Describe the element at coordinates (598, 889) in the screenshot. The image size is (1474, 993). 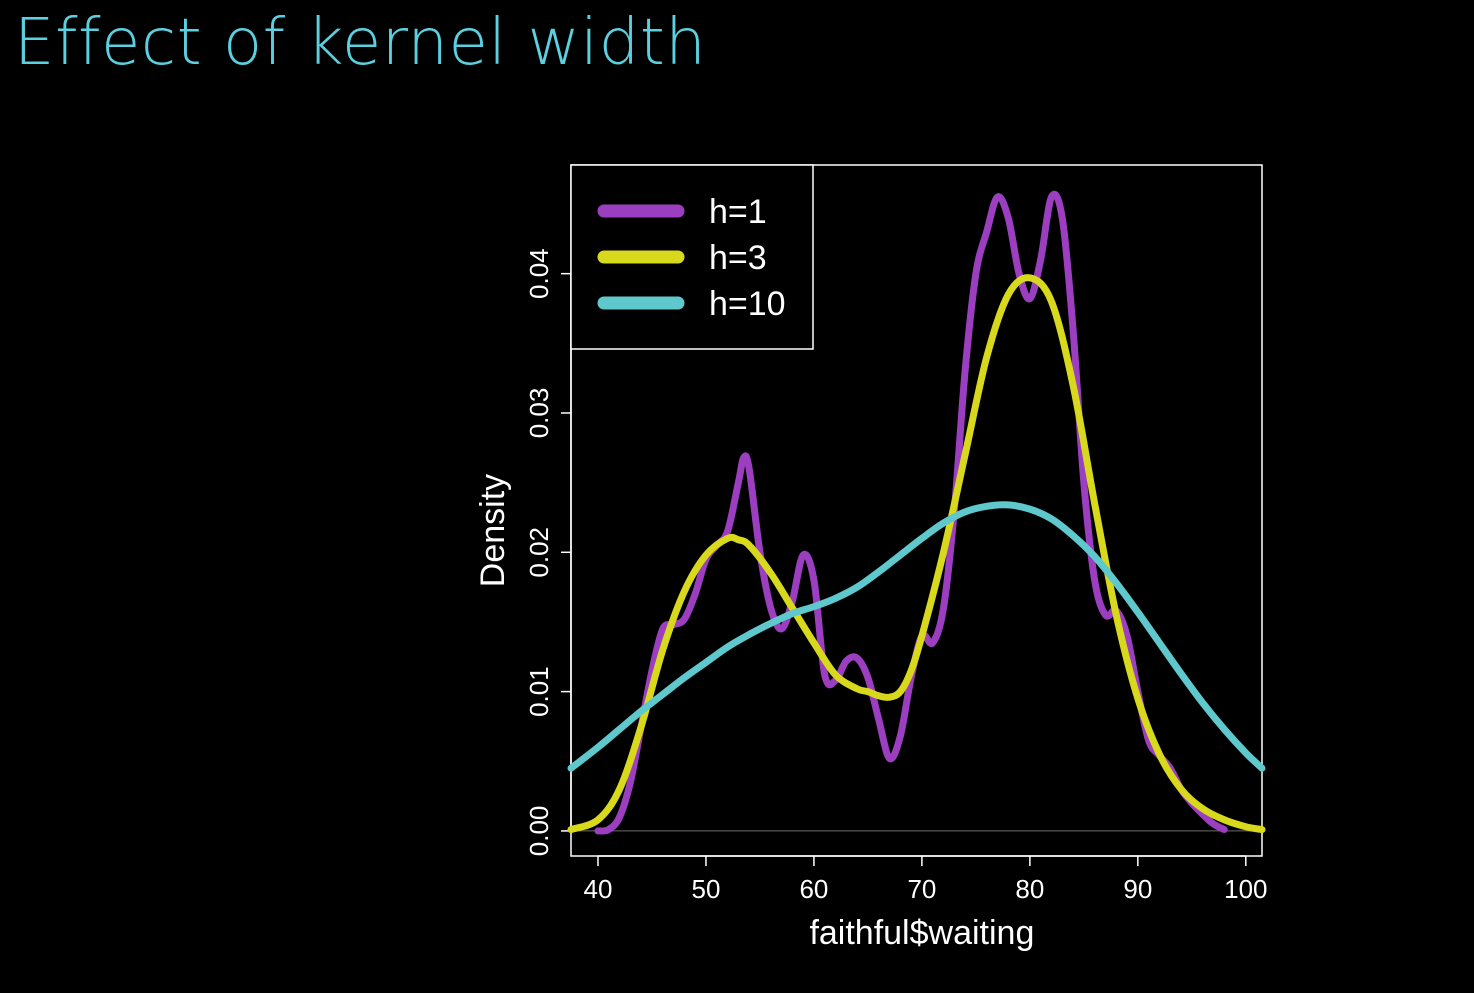
I see `x-tick-label: 40` at that location.